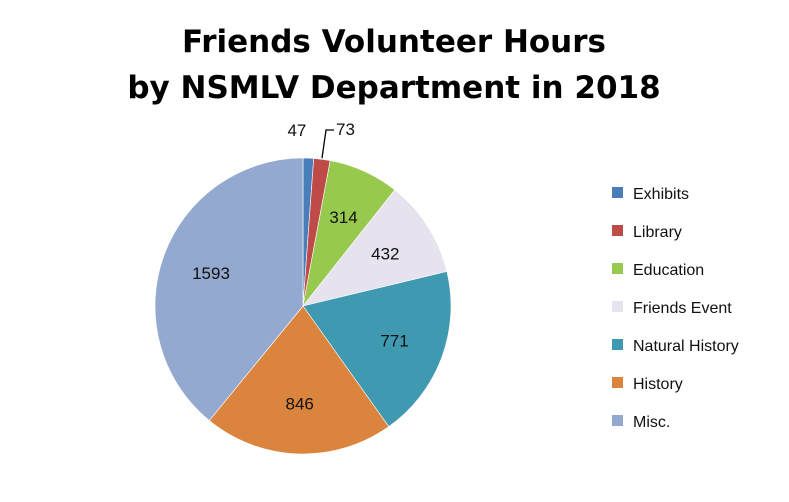  What do you see at coordinates (658, 384) in the screenshot?
I see `legend-label: History` at bounding box center [658, 384].